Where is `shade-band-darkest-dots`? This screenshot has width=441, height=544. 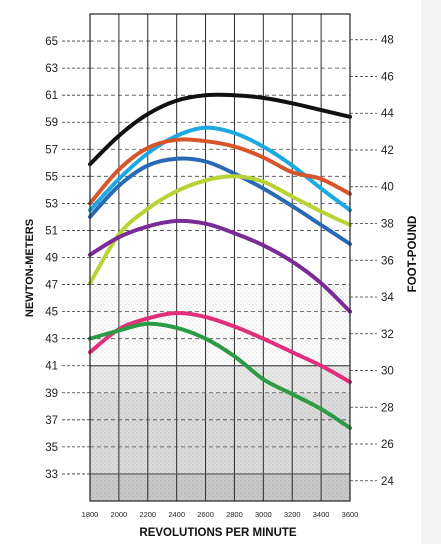
shade-band-darkest-dots is located at coordinates (220, 487).